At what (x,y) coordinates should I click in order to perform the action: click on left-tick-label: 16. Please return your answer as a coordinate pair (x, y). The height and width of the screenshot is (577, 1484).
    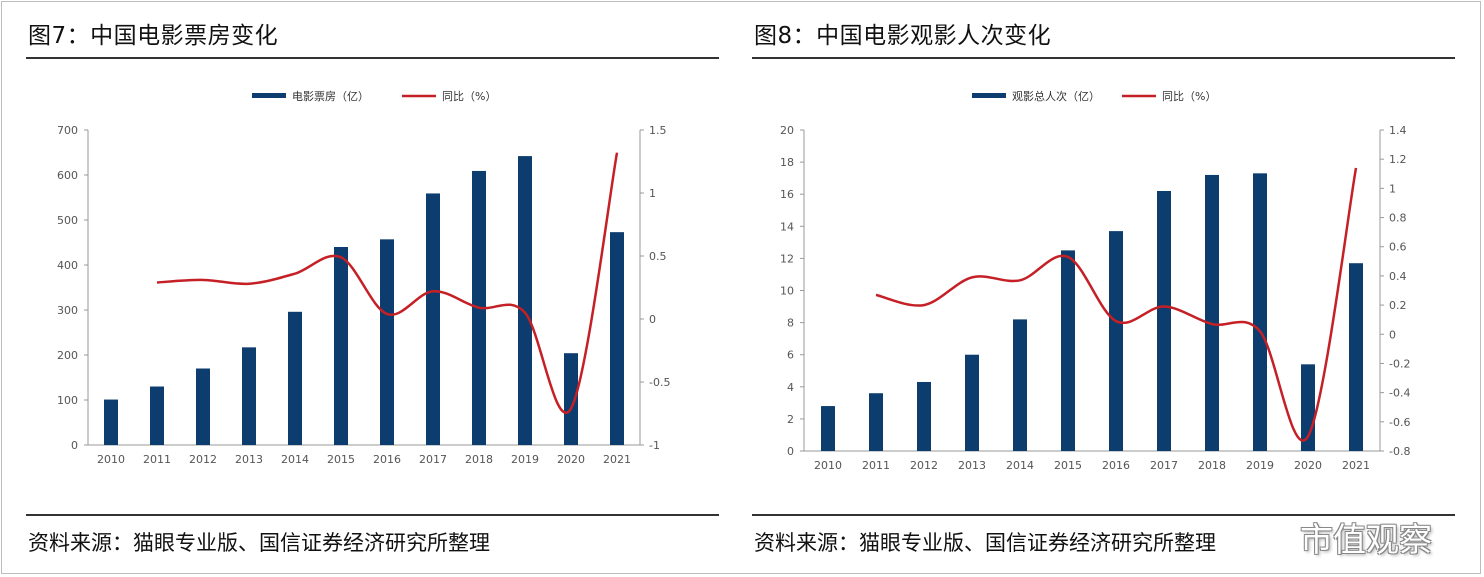
    Looking at the image, I should click on (787, 194).